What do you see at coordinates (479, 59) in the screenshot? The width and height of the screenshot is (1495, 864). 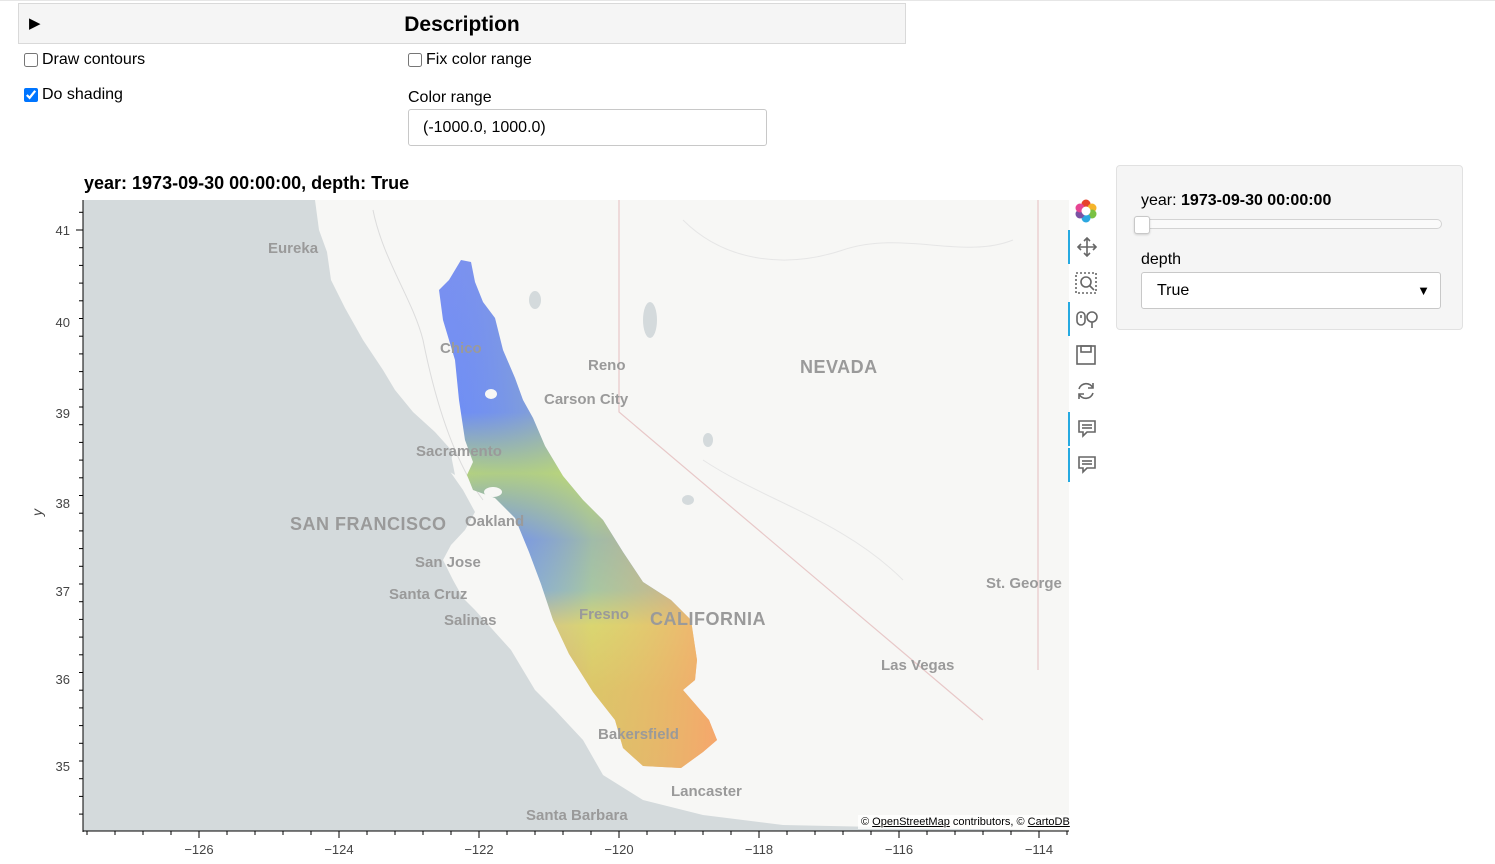 I see `fix-color-range-label: Fix color range` at bounding box center [479, 59].